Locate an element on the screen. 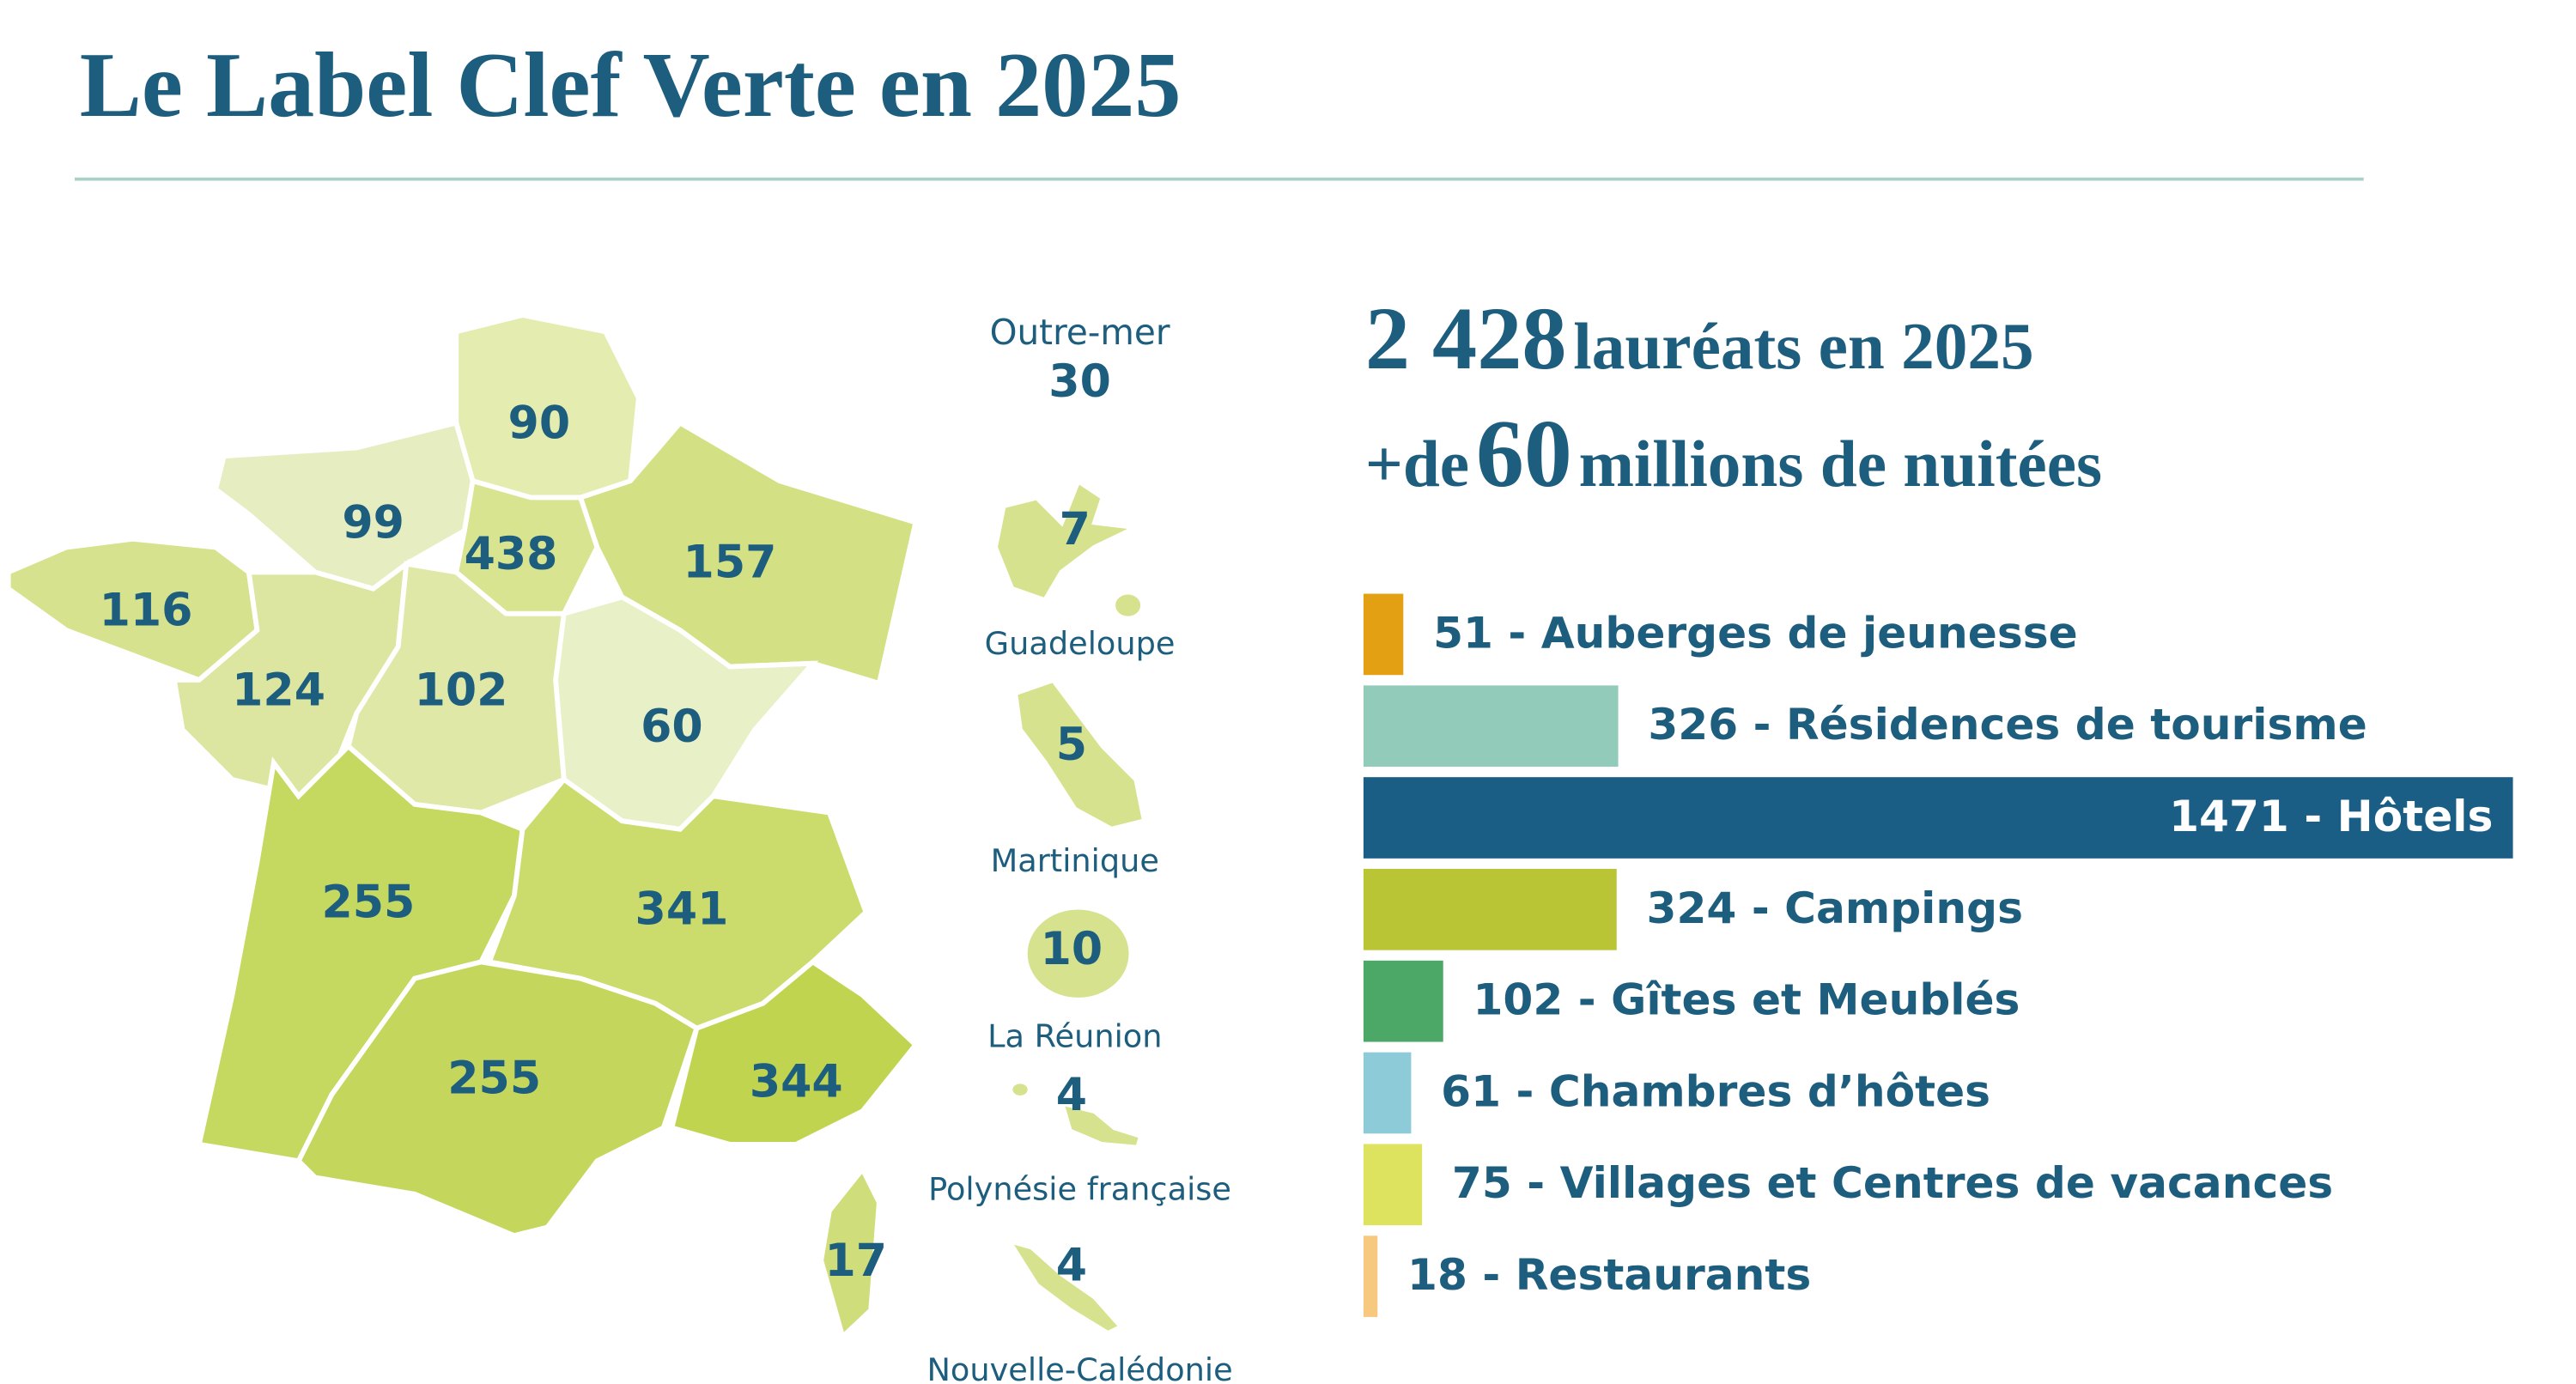 The width and height of the screenshot is (2576, 1384). bar-label: 51 - Auberges de jeunesse is located at coordinates (1755, 632).